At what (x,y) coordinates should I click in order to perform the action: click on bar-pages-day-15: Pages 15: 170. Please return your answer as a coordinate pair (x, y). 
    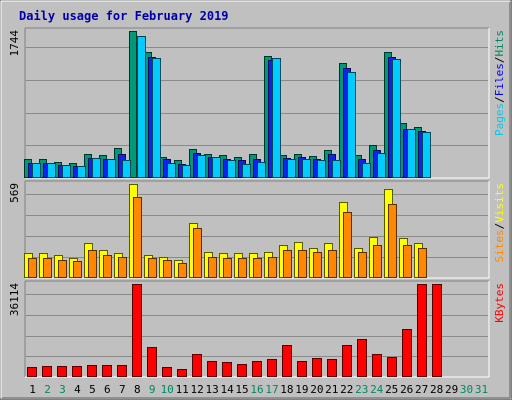
    Looking at the image, I should click on (246, 171).